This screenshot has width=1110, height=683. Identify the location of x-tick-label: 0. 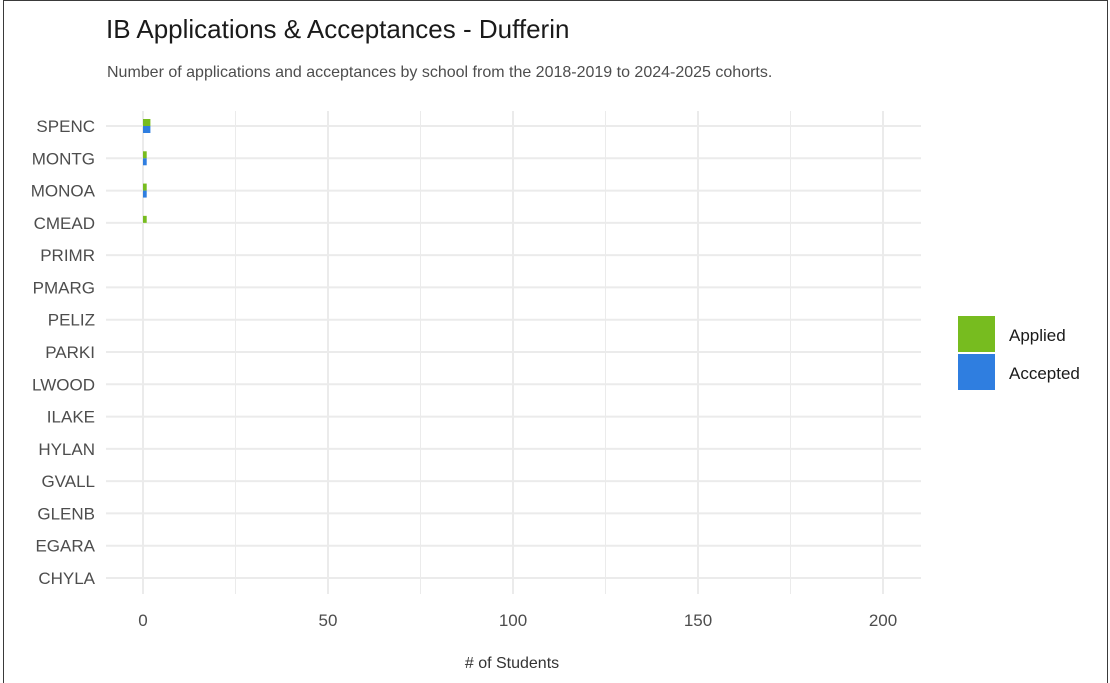
(142, 620).